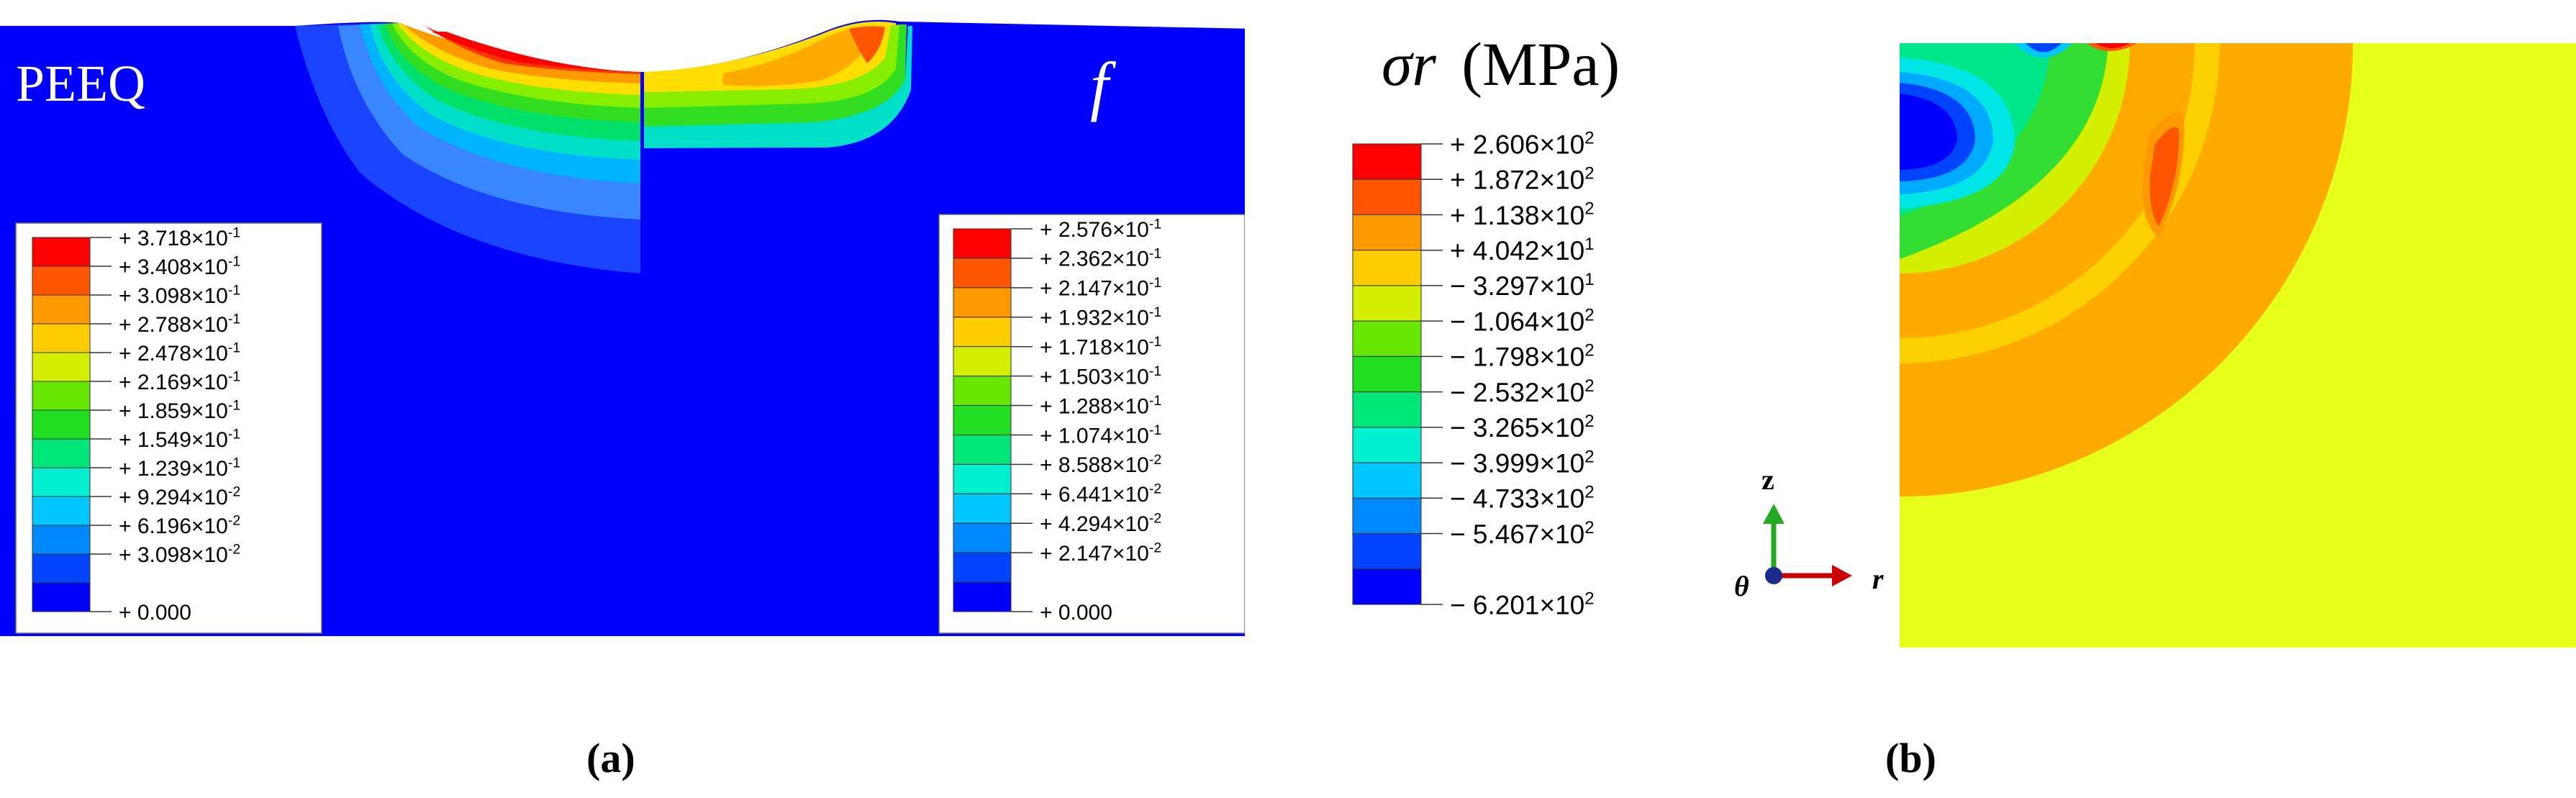 This screenshot has height=798, width=2576. Describe the element at coordinates (1523, 320) in the screenshot. I see `legend-label: − 1.064×102` at that location.